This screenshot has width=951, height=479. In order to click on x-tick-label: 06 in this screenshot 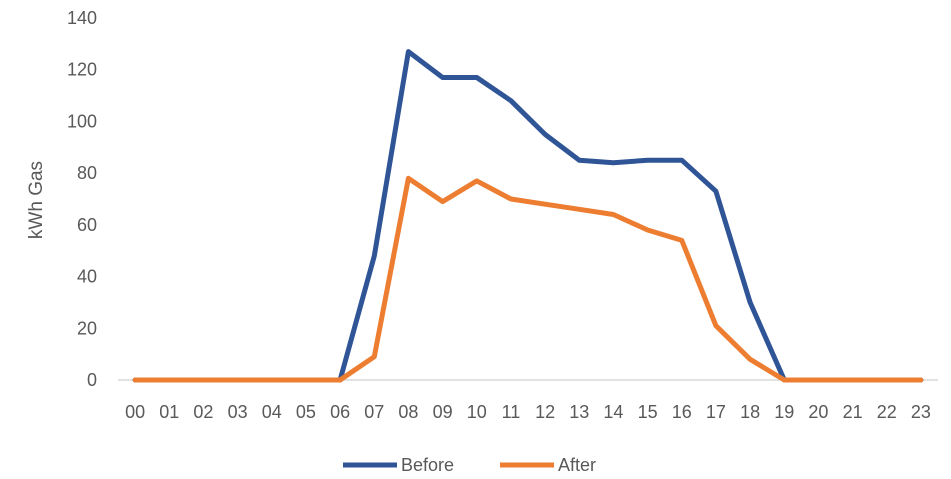, I will do `click(340, 412)`.